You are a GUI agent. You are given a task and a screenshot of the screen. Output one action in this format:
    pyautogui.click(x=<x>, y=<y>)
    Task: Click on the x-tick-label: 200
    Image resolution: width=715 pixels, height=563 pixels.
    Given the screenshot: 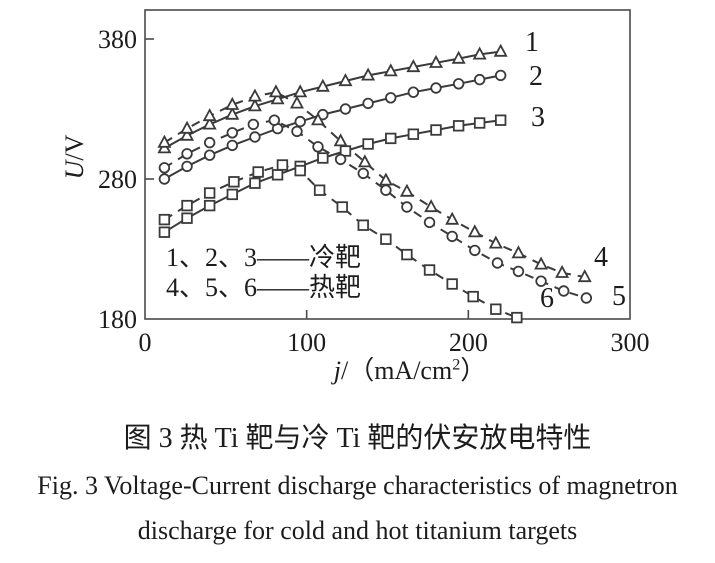 What is the action you would take?
    pyautogui.click(x=468, y=342)
    